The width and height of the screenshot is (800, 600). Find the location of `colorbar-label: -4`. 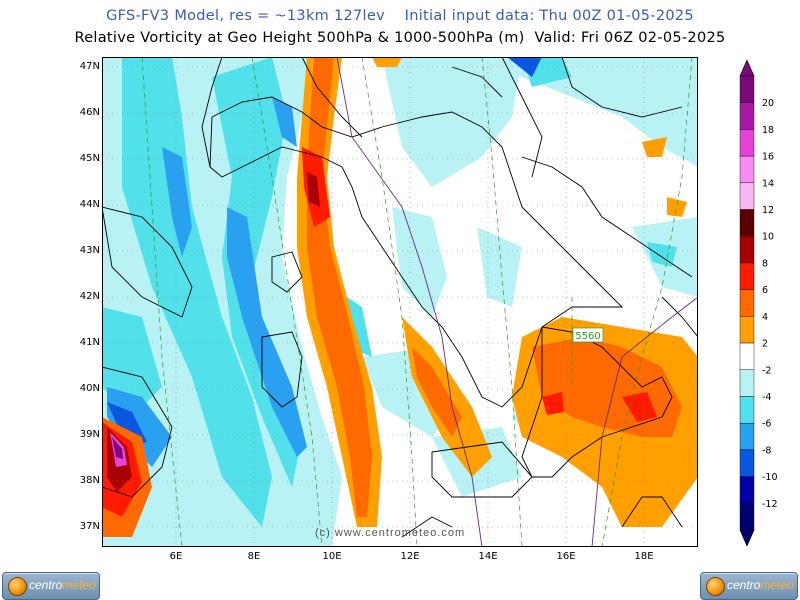

colorbar-label: -4 is located at coordinates (766, 397).